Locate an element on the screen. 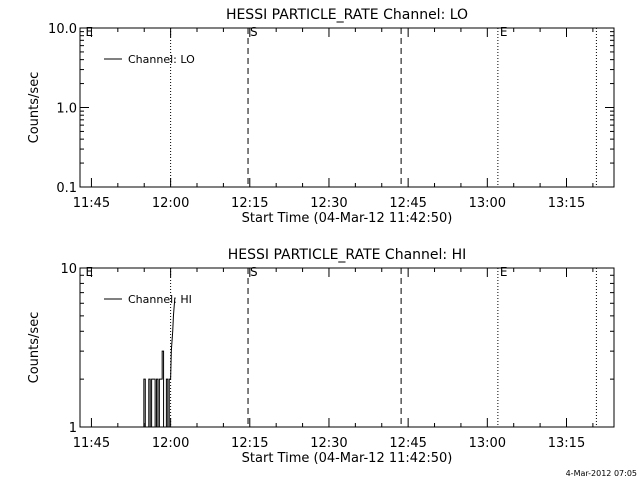 The image size is (640, 480). chart-lo-x-tick-label: 12:00 is located at coordinates (170, 203).